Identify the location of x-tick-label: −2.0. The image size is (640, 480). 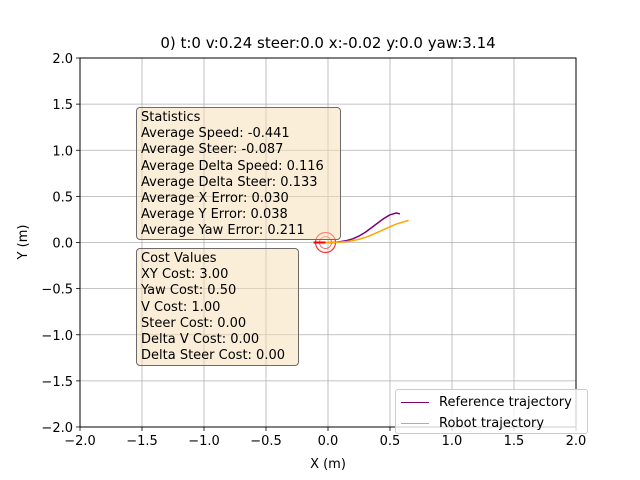
(80, 441).